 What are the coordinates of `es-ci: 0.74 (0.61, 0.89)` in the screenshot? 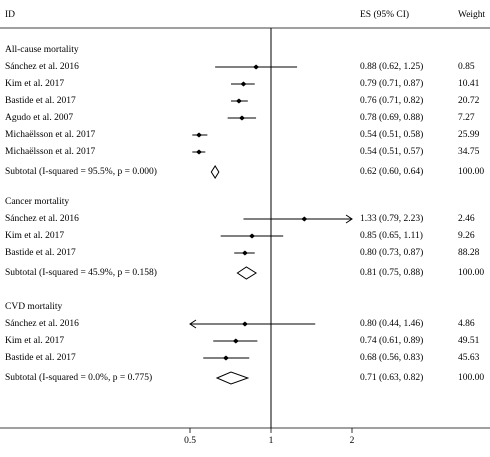 It's located at (391, 340).